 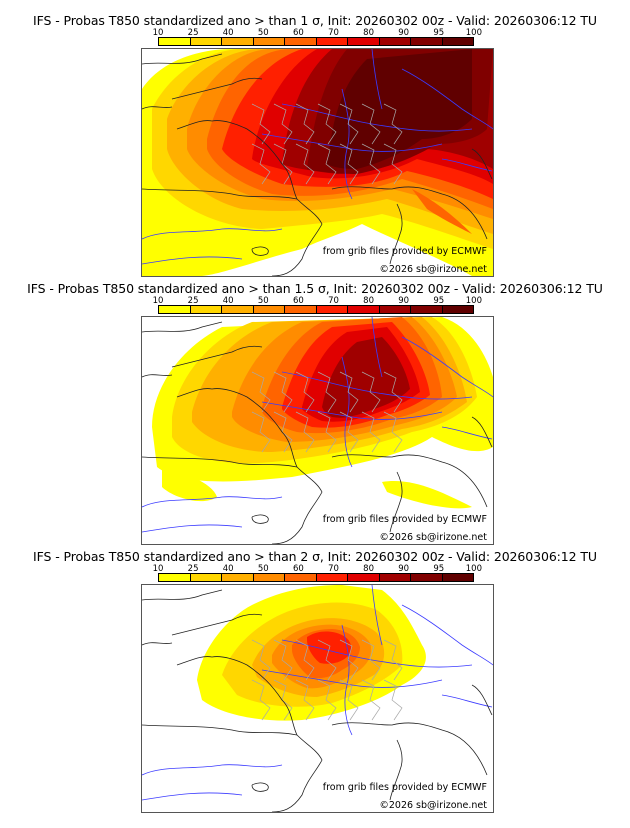 What do you see at coordinates (474, 301) in the screenshot?
I see `colorbar-tick-label: 100` at bounding box center [474, 301].